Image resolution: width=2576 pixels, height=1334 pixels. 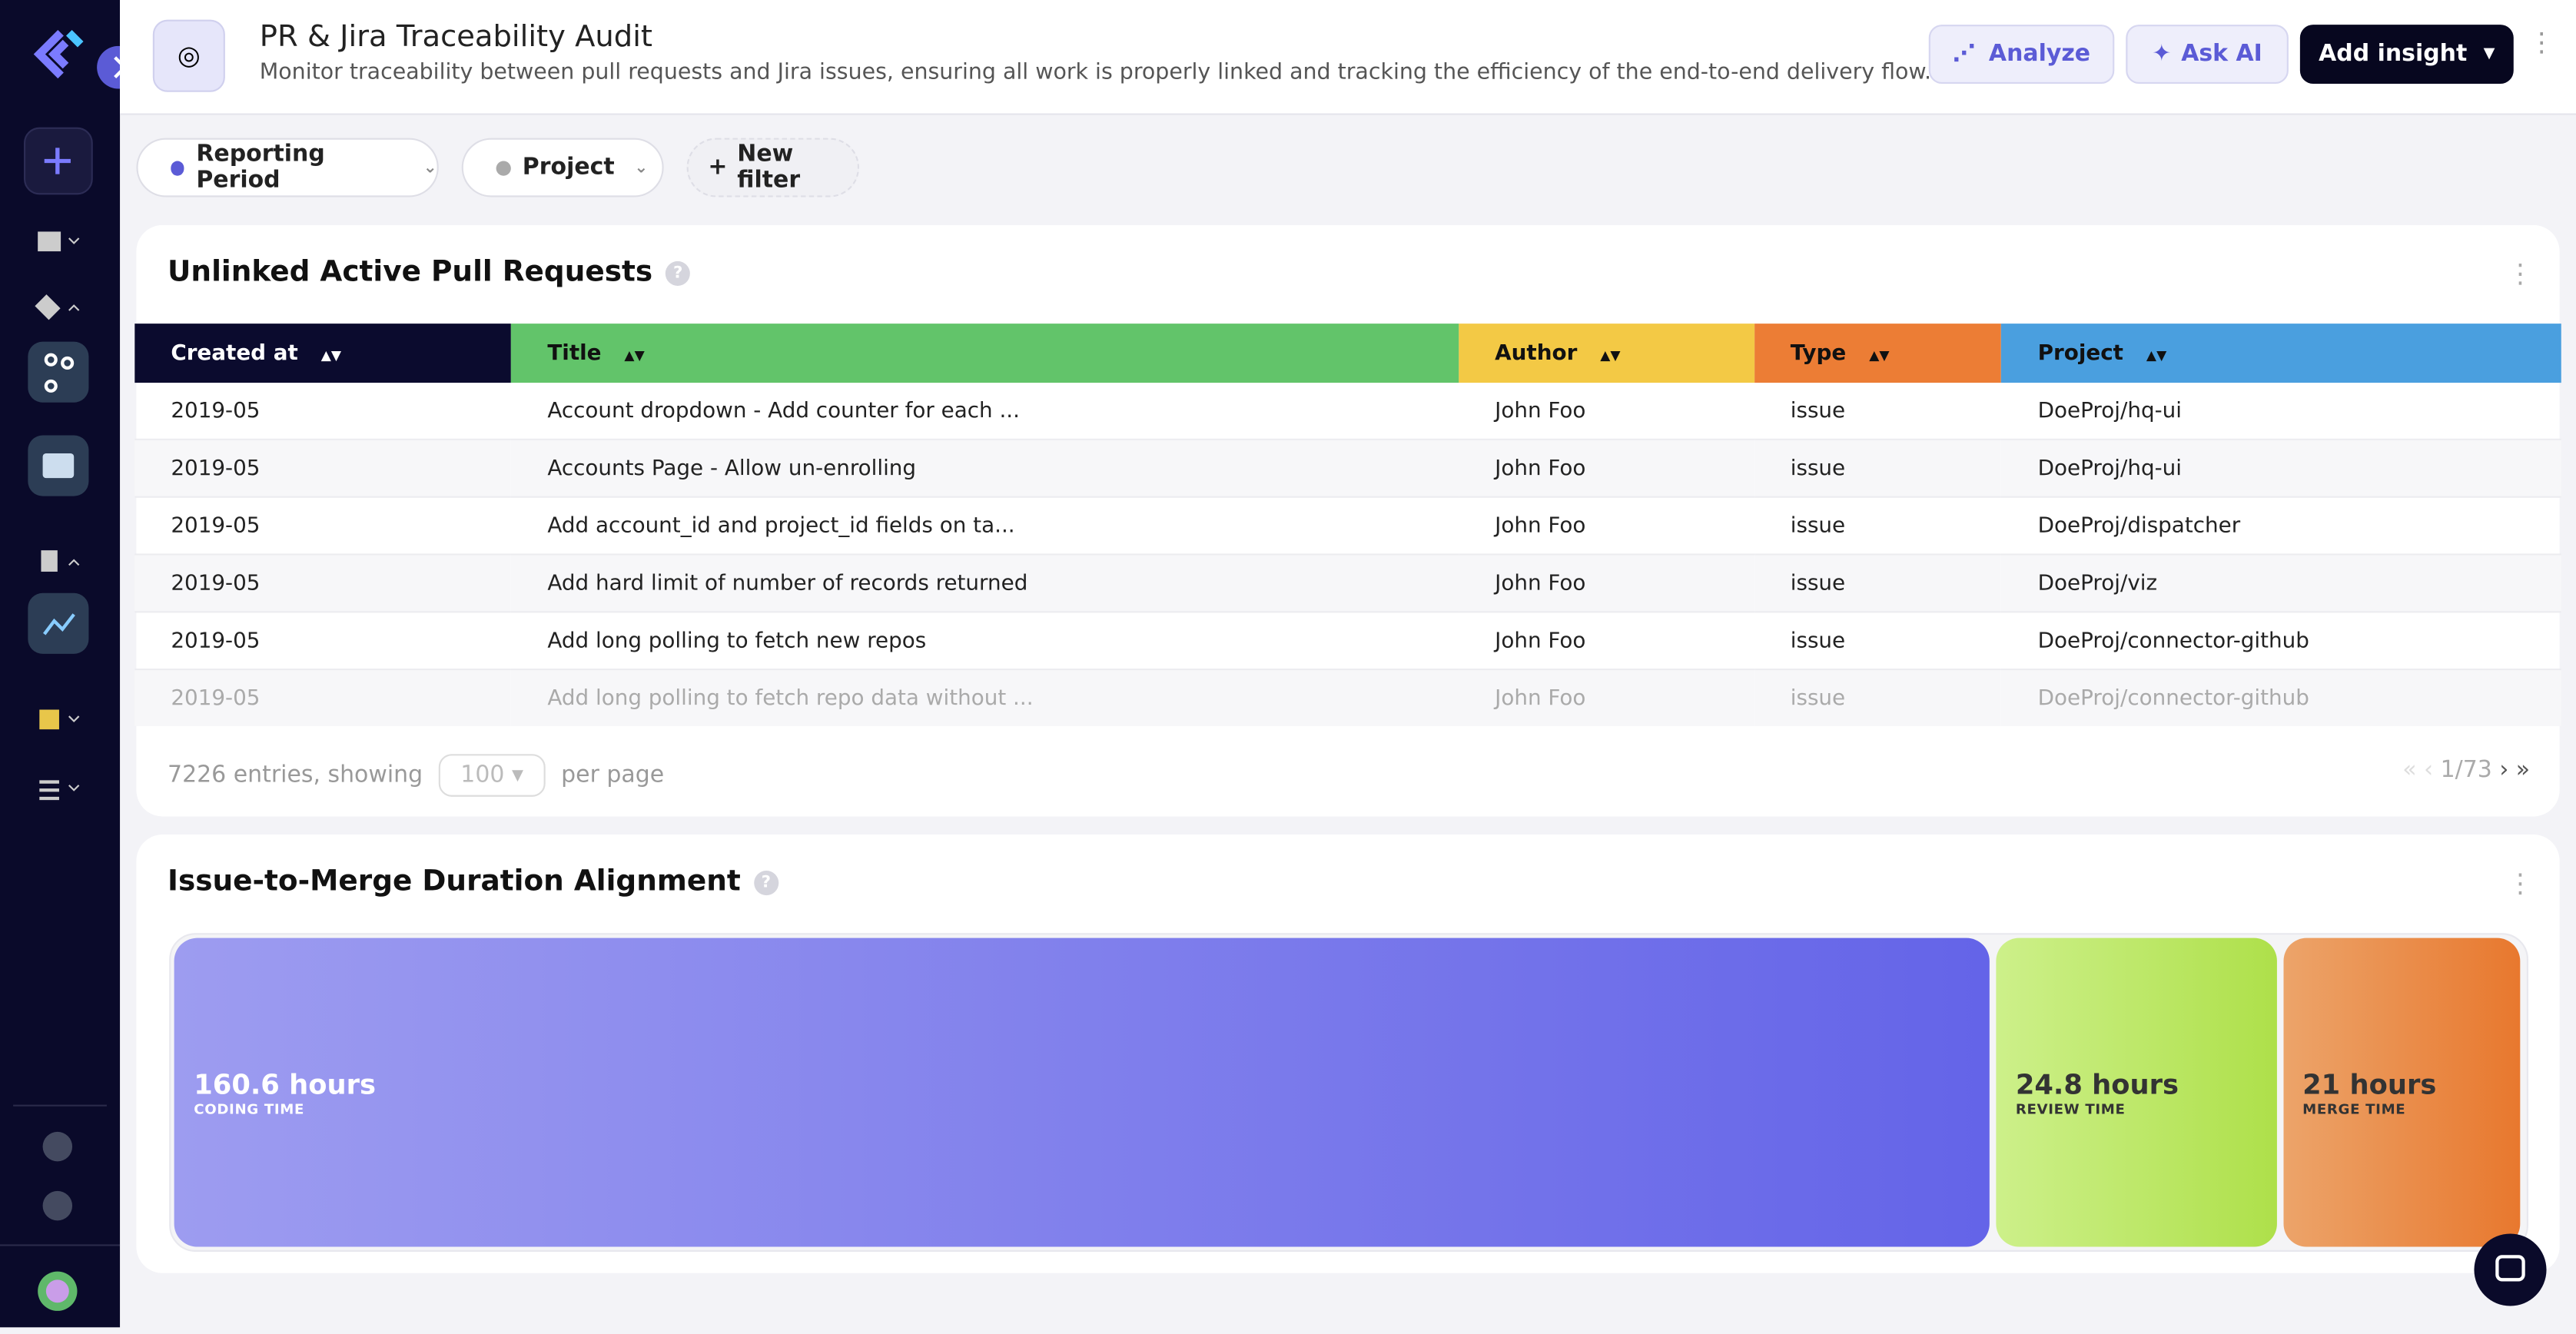 What do you see at coordinates (985, 354) in the screenshot?
I see `column-header: Title ▲▼` at bounding box center [985, 354].